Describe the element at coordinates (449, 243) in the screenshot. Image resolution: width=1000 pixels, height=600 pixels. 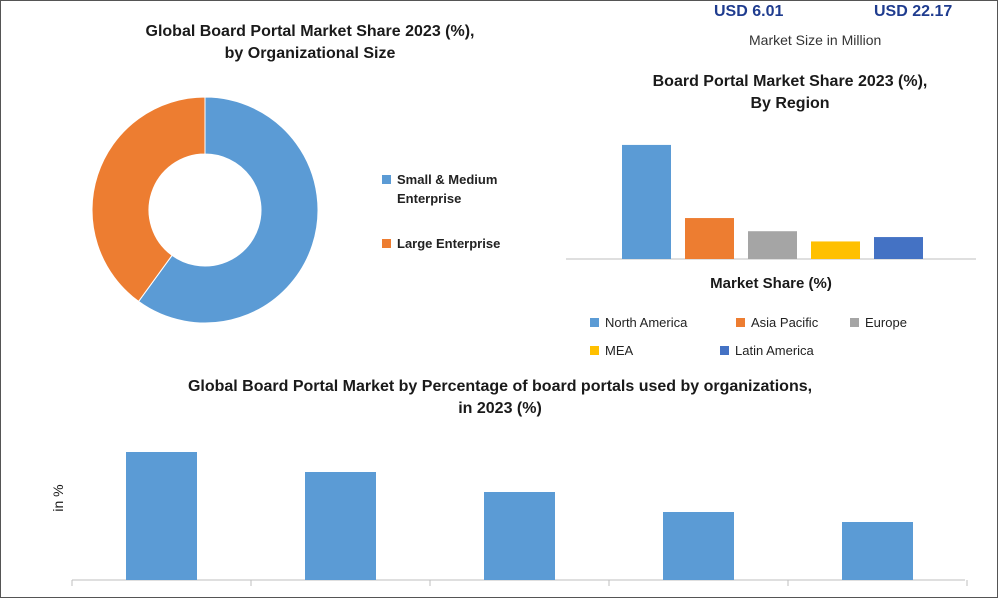
I see `legend-label-large: Large Enterprise` at that location.